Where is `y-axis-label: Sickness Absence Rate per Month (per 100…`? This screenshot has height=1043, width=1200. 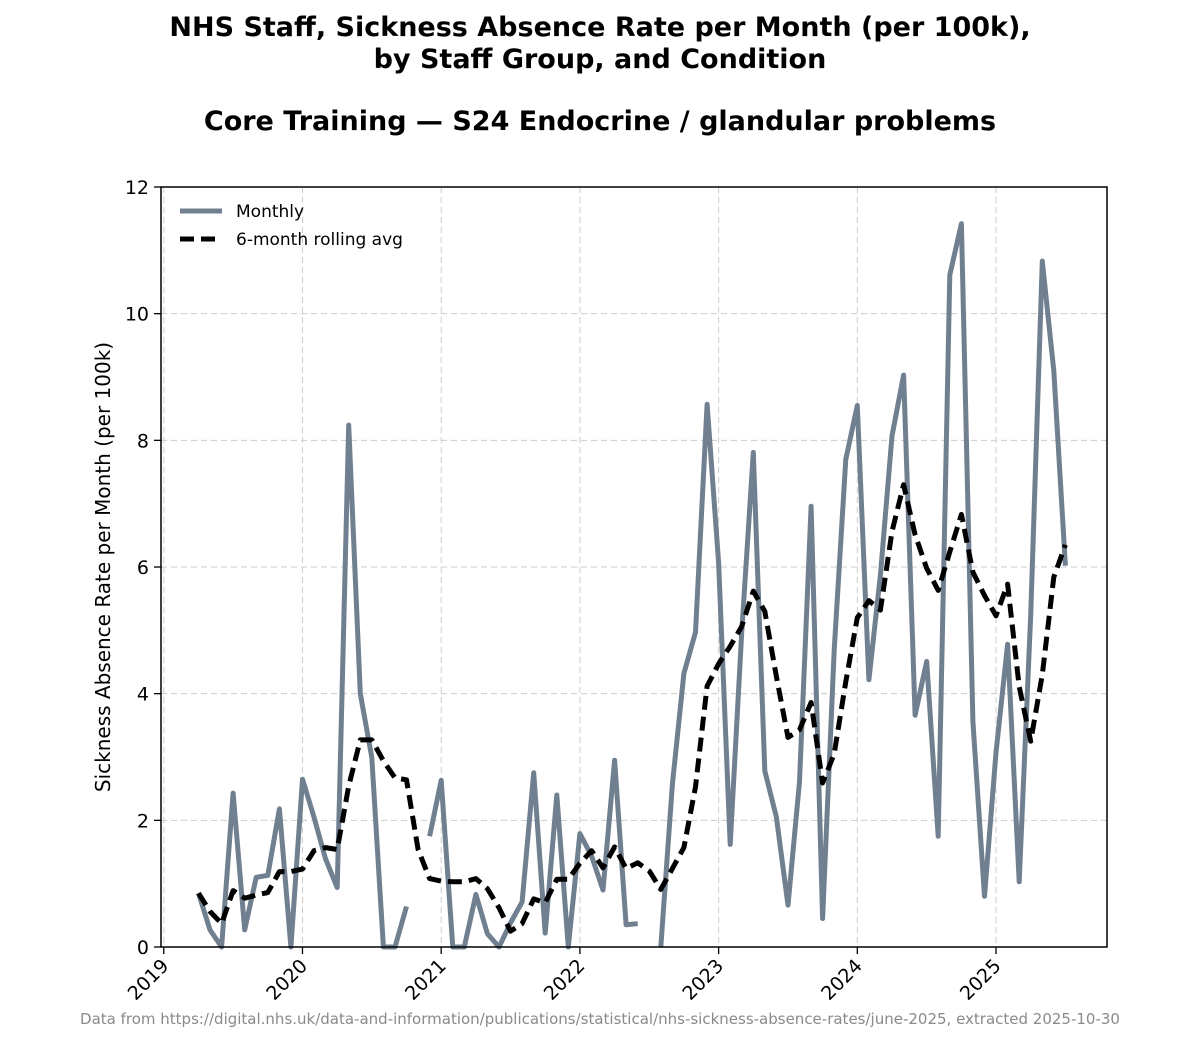 y-axis-label: Sickness Absence Rate per Month (per 100… is located at coordinates (103, 567).